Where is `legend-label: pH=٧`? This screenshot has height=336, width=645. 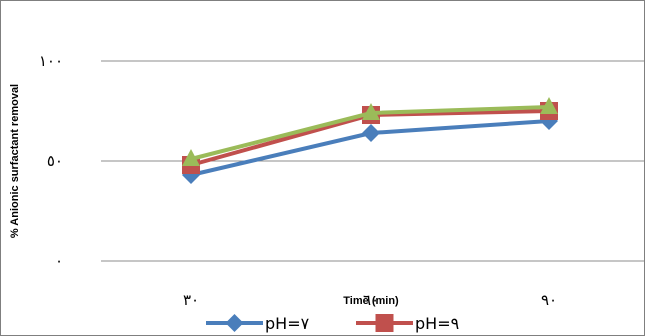
legend-label: pH=٧ is located at coordinates (287, 323).